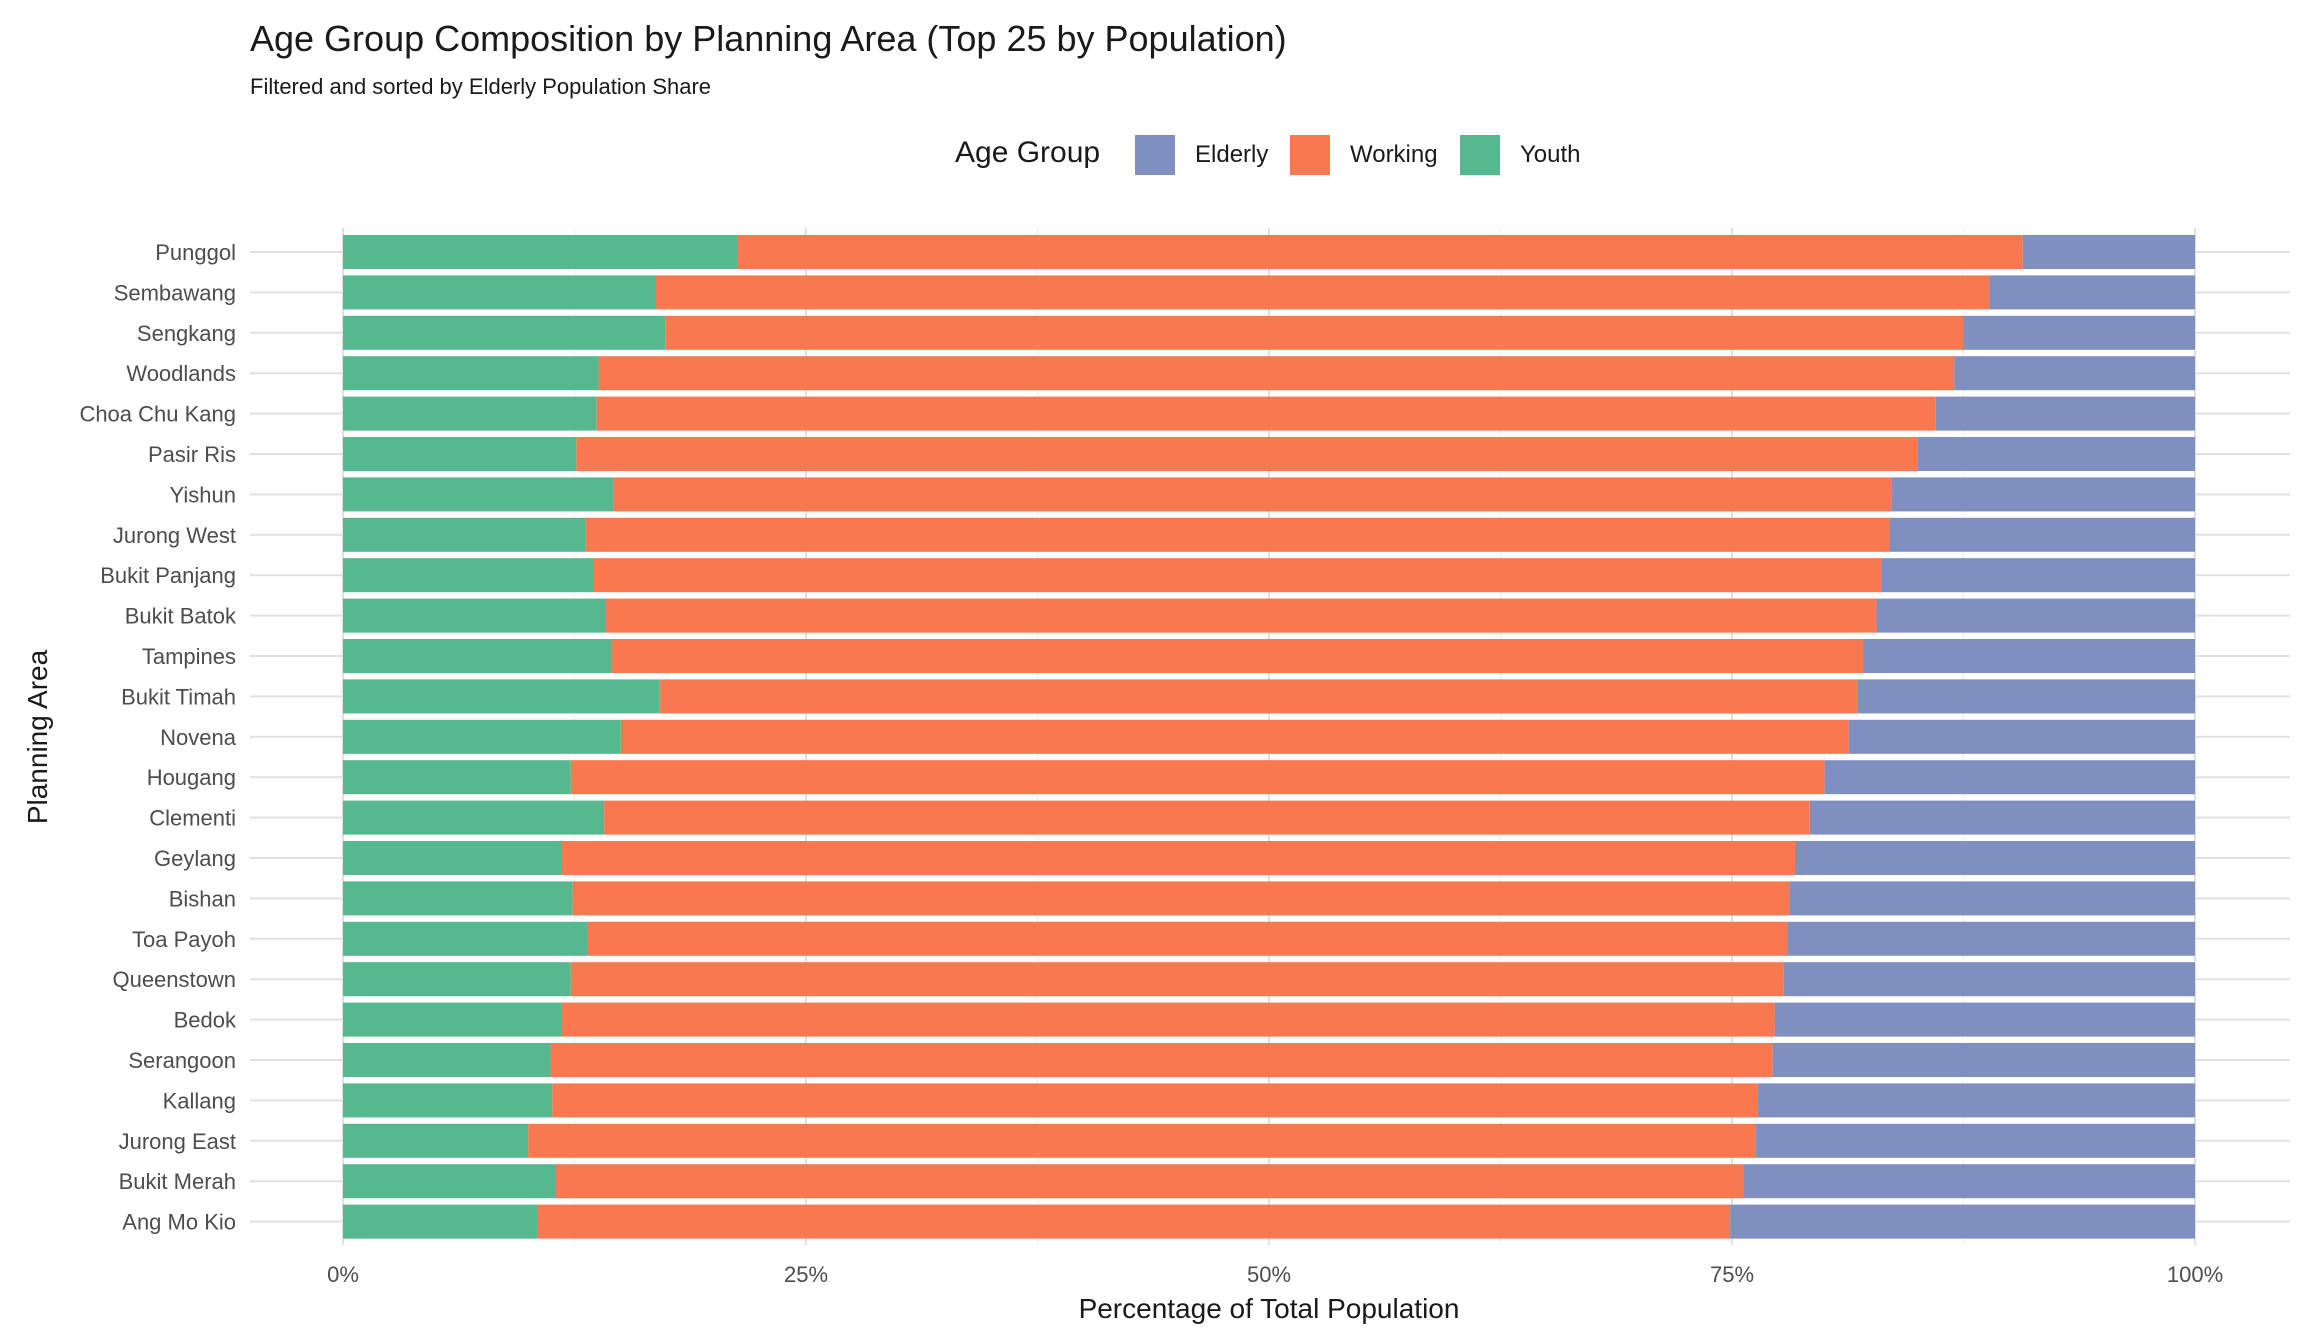 This screenshot has width=2304, height=1344. I want to click on x-tick-labels: 0% 25% 50% 75% 100%, so click(1275, 1274).